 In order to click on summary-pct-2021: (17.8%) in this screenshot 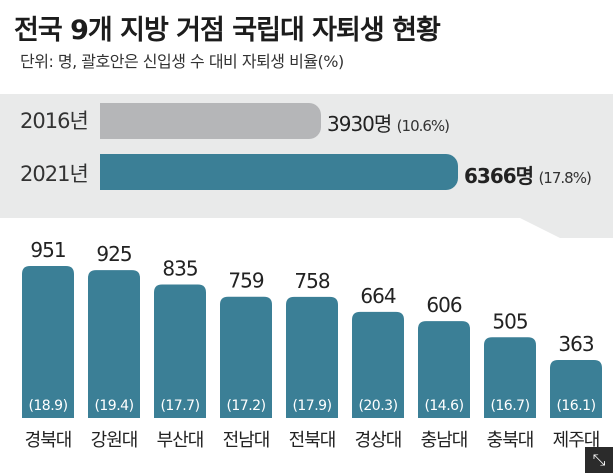, I will do `click(564, 178)`.